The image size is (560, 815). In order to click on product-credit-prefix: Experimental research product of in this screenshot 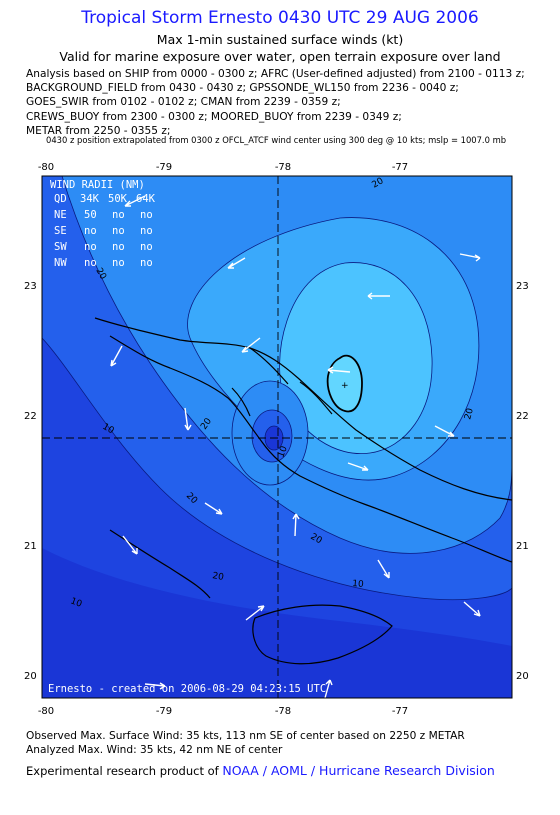, I will do `click(122, 771)`.